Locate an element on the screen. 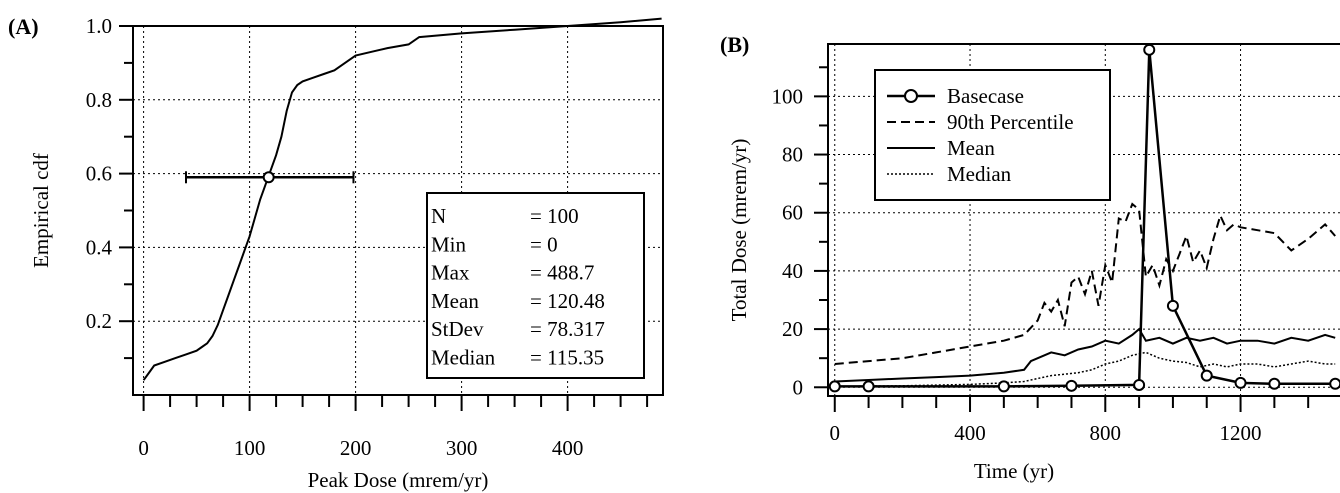 The height and width of the screenshot is (493, 1340). legend-label: Median is located at coordinates (979, 174).